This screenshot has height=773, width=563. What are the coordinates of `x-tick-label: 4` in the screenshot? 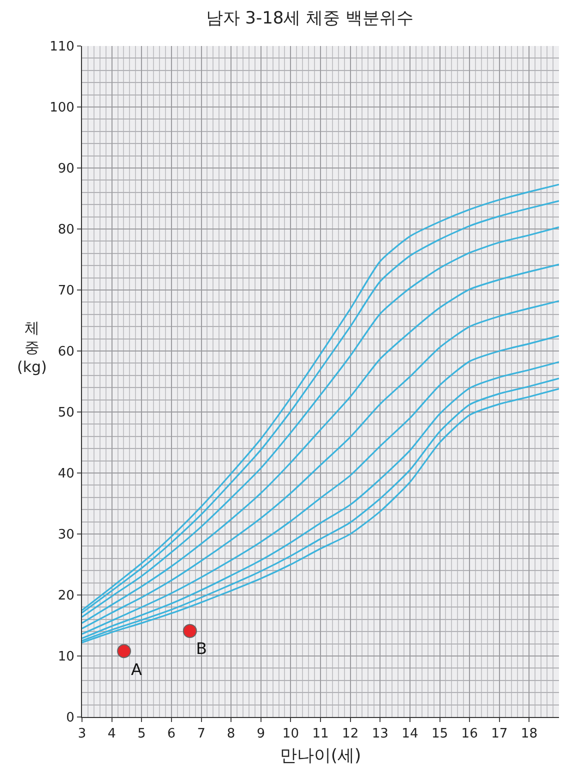 It's located at (112, 734).